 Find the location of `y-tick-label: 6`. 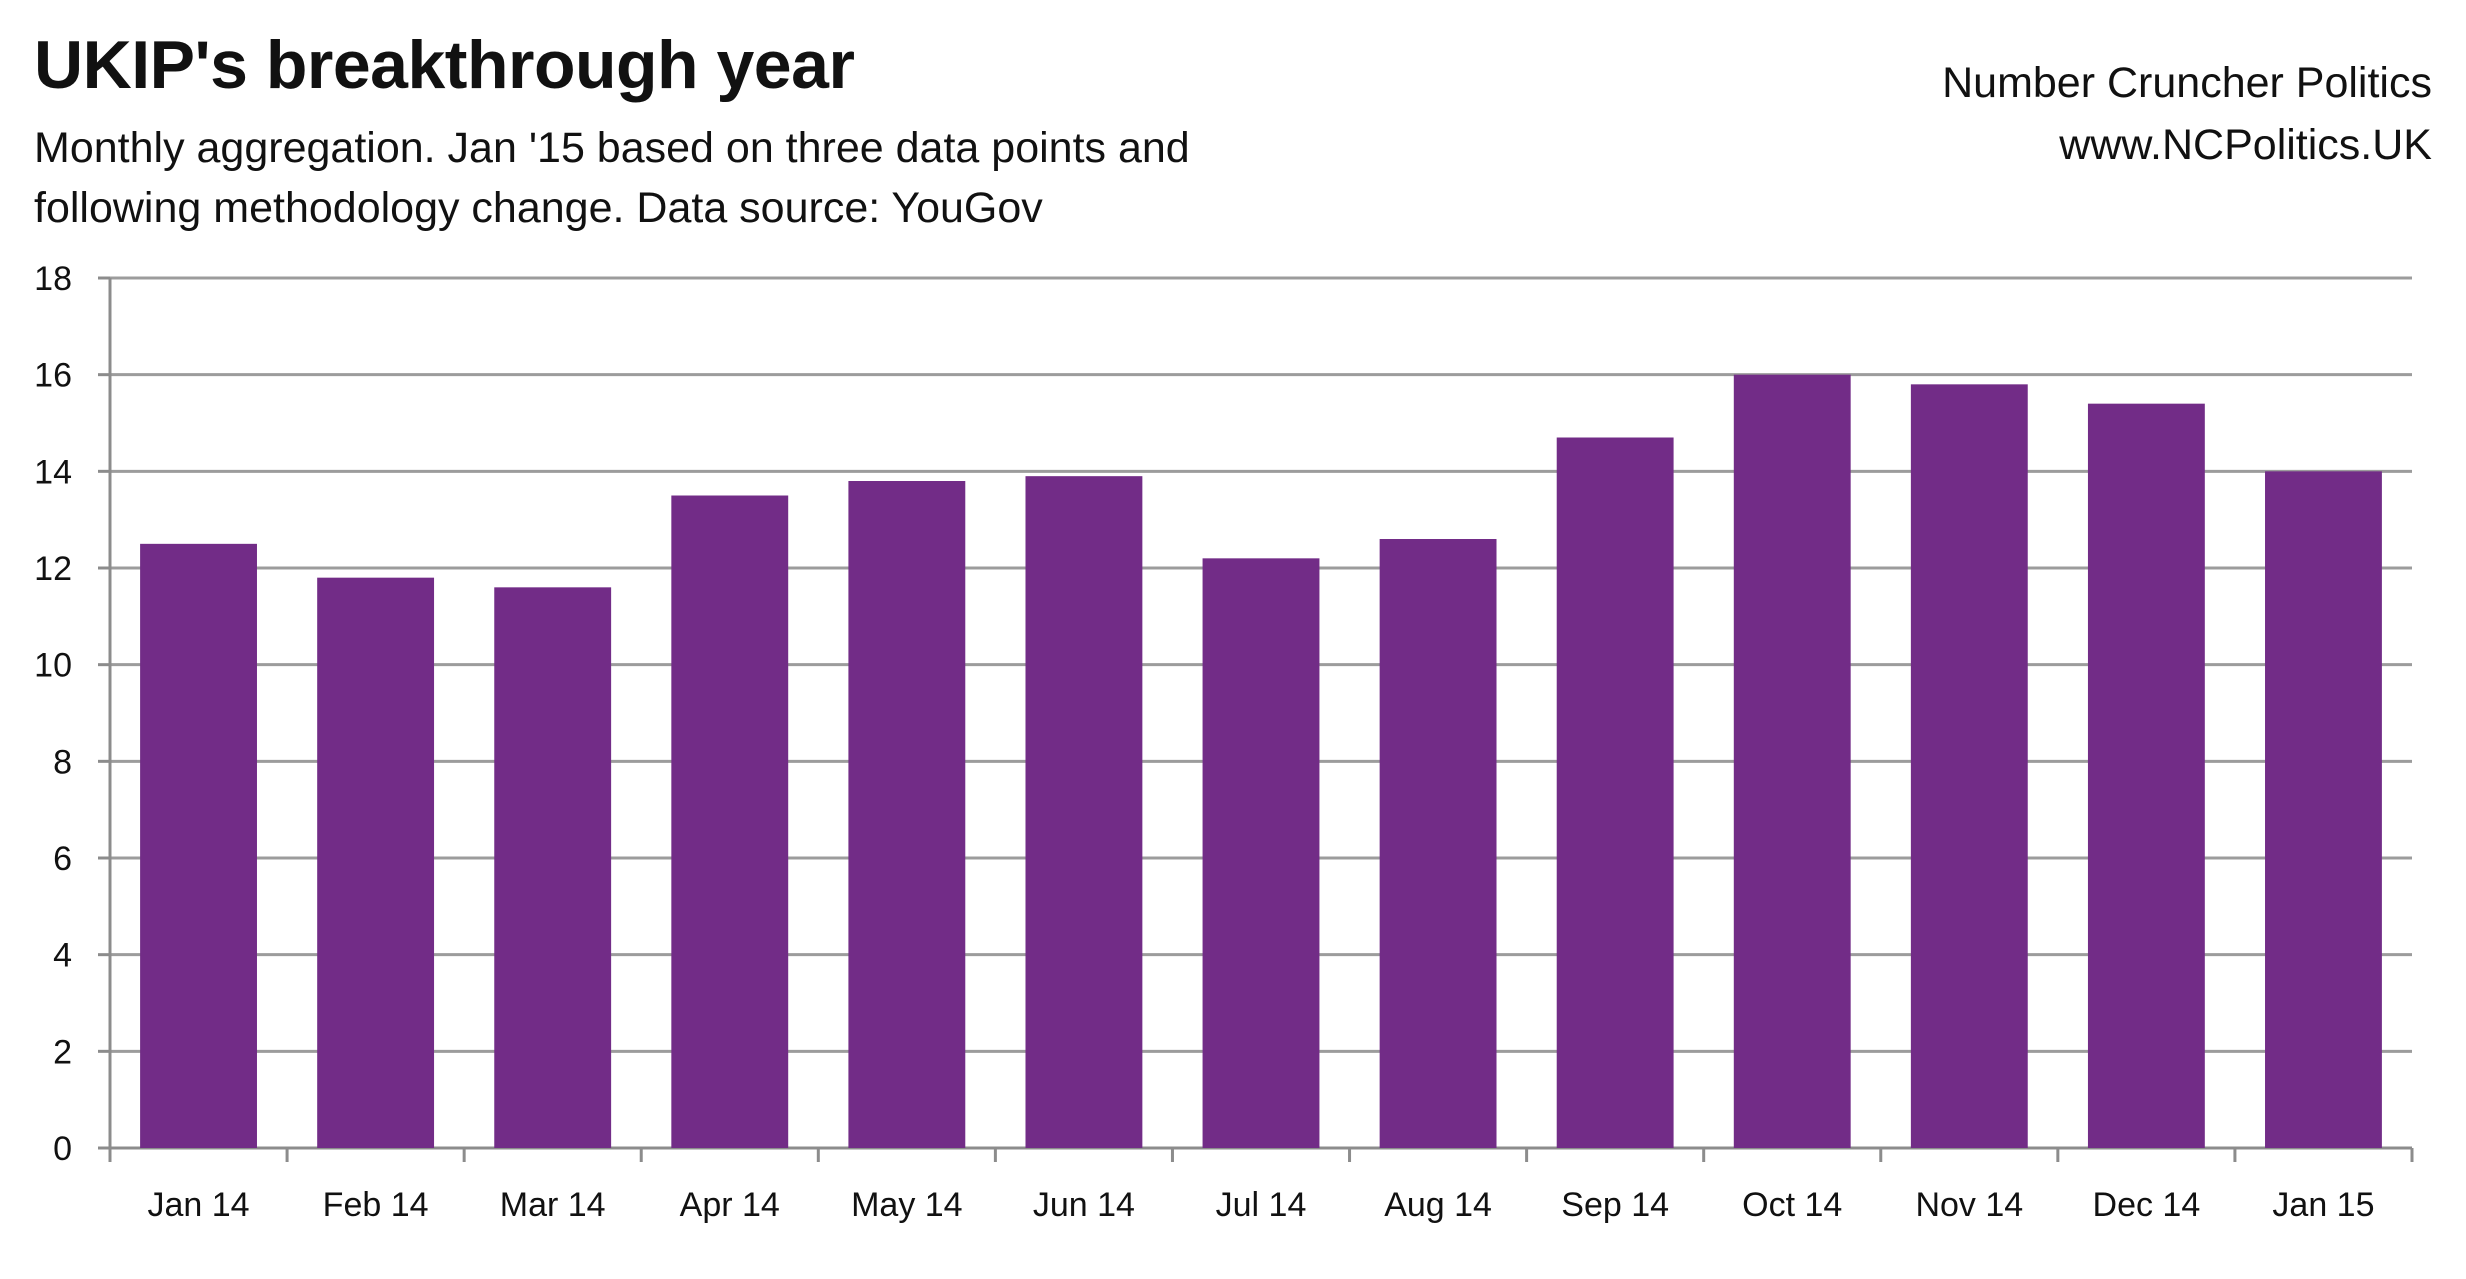

y-tick-label: 6 is located at coordinates (62, 859).